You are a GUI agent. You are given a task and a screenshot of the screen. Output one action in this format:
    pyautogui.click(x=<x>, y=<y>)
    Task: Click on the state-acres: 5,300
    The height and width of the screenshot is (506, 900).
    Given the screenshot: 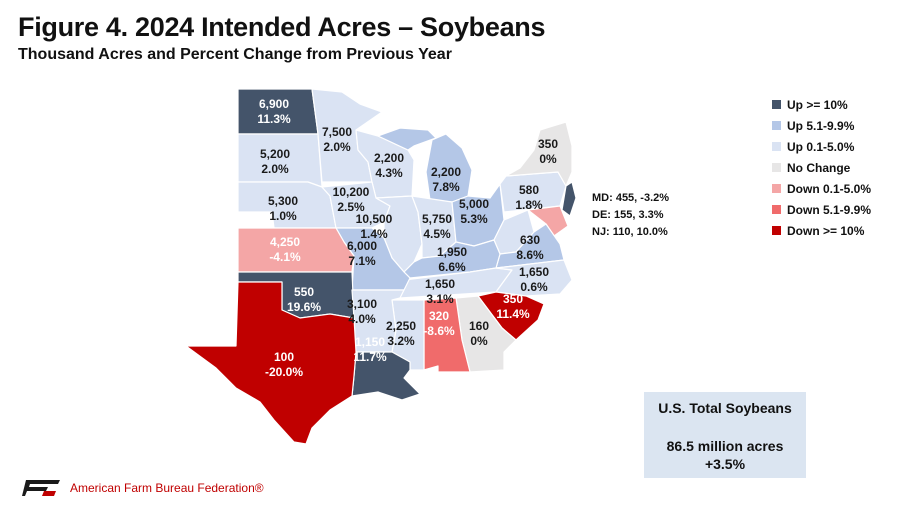 What is the action you would take?
    pyautogui.click(x=283, y=201)
    